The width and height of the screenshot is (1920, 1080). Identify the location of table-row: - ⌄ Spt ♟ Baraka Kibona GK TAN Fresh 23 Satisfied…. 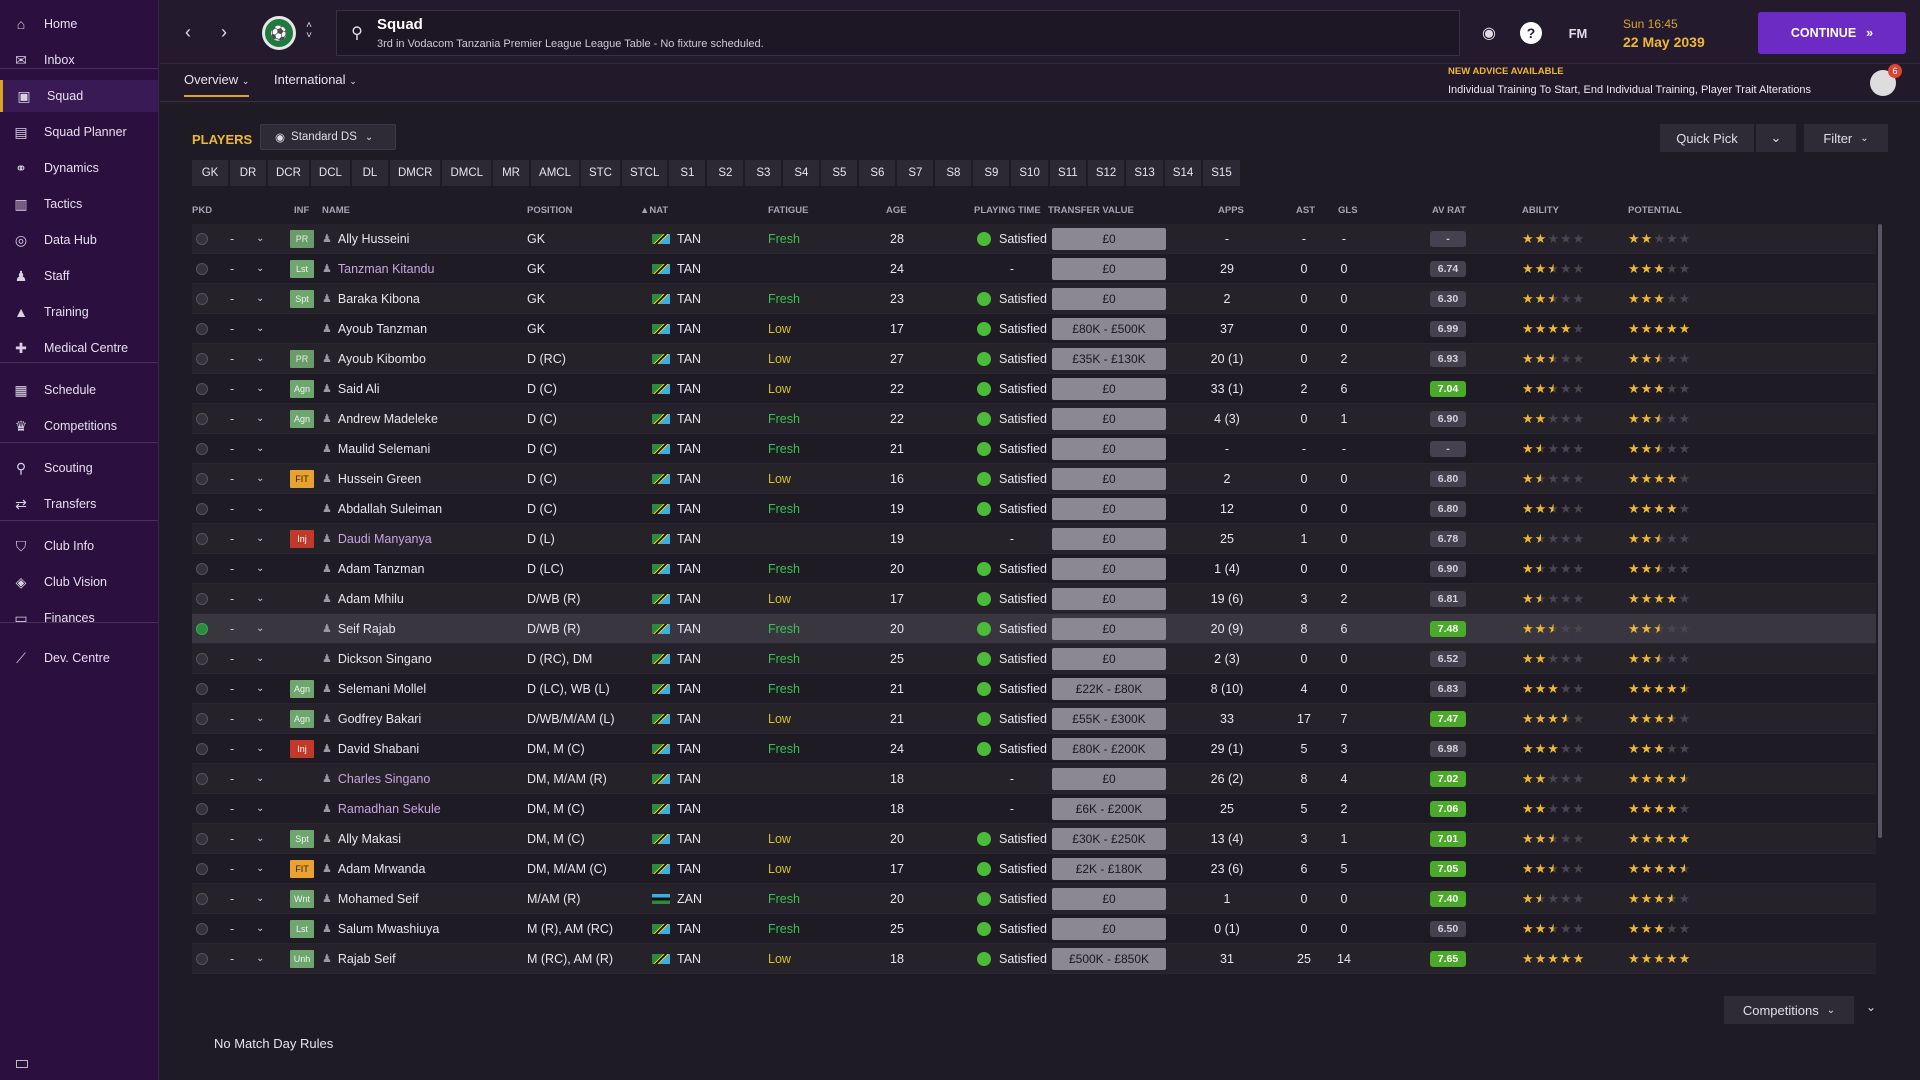
(1034, 299).